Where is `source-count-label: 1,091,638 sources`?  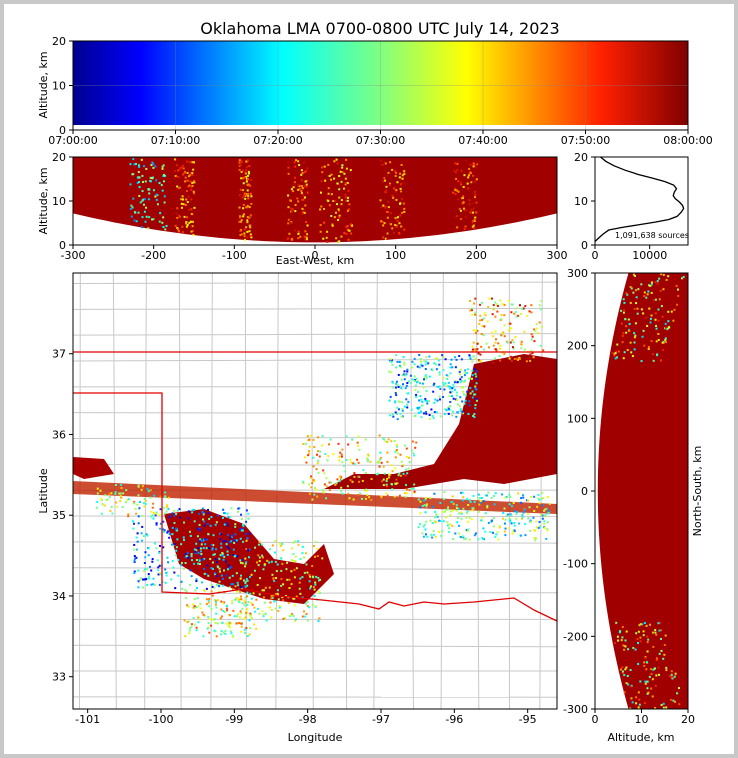 source-count-label: 1,091,638 sources is located at coordinates (652, 235).